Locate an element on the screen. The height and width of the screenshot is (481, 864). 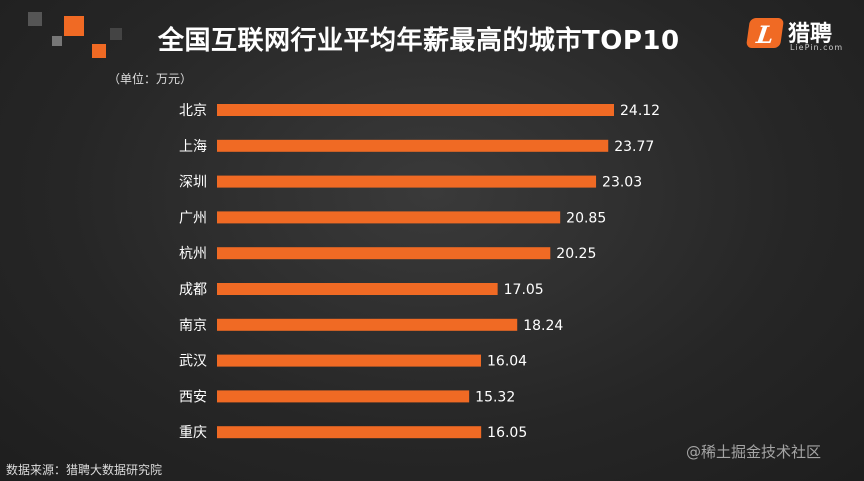
category-label: 成都 is located at coordinates (193, 290).